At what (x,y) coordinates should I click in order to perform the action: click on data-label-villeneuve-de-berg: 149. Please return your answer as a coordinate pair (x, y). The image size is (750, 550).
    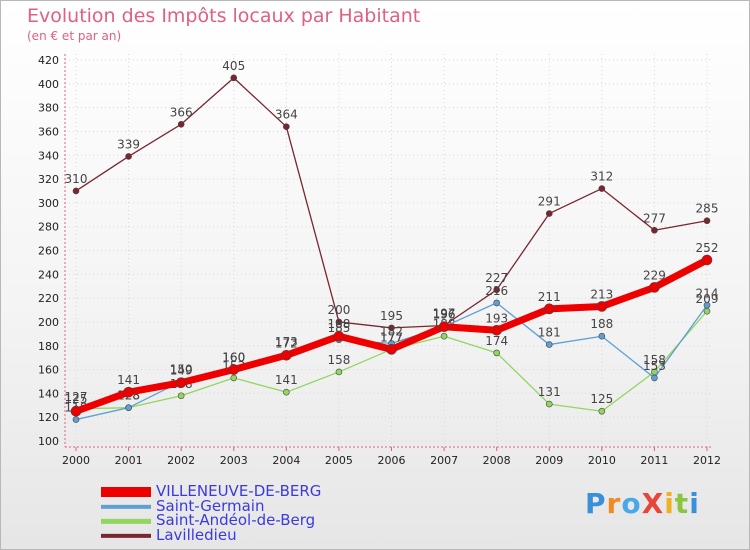
    Looking at the image, I should click on (181, 371).